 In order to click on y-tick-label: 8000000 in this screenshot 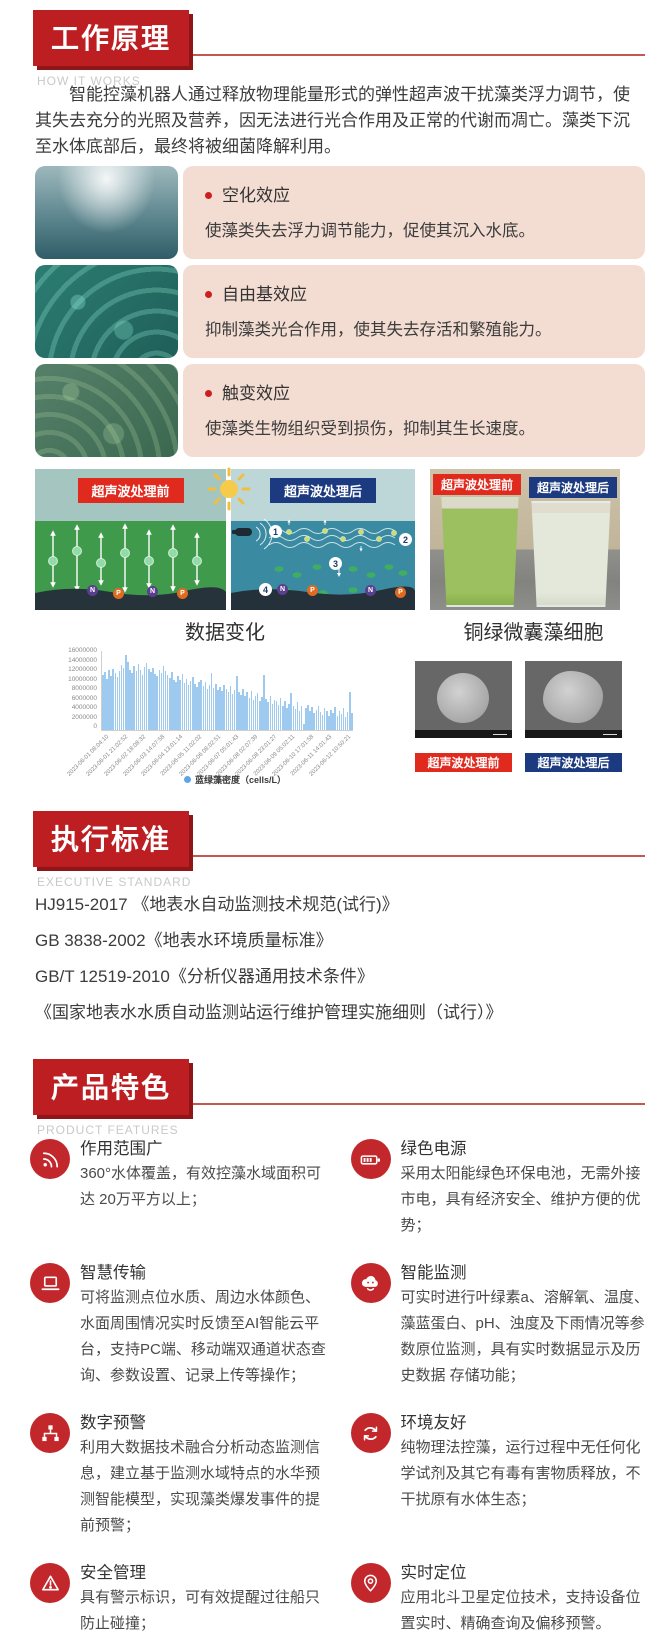, I will do `click(84, 688)`.